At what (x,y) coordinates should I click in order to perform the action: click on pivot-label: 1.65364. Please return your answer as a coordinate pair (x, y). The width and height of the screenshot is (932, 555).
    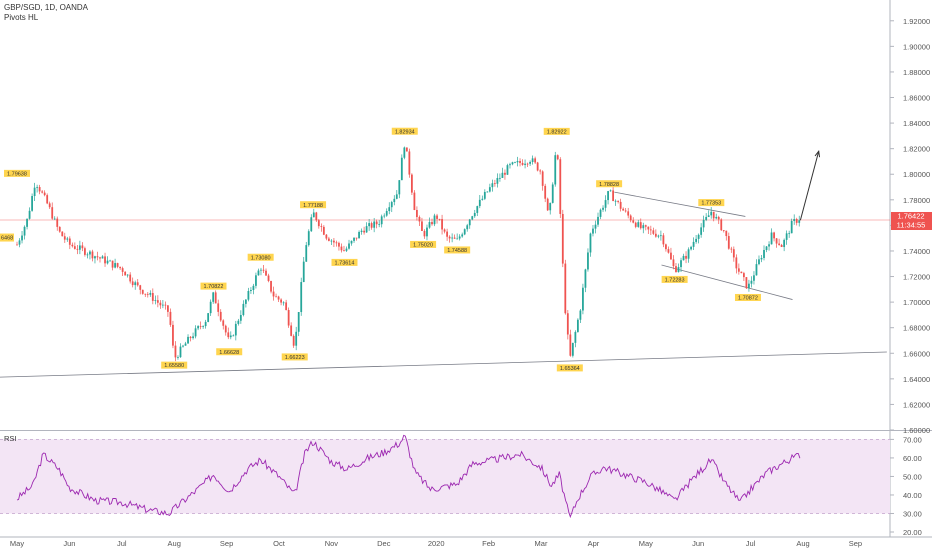
    Looking at the image, I should click on (569, 368).